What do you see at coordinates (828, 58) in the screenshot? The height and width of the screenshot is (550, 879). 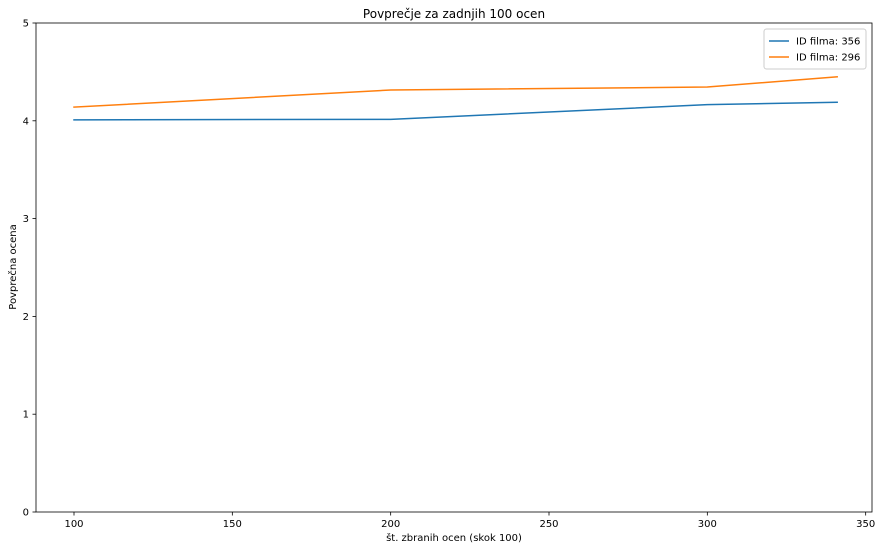 I see `legend-label-2: ID filma: 296` at bounding box center [828, 58].